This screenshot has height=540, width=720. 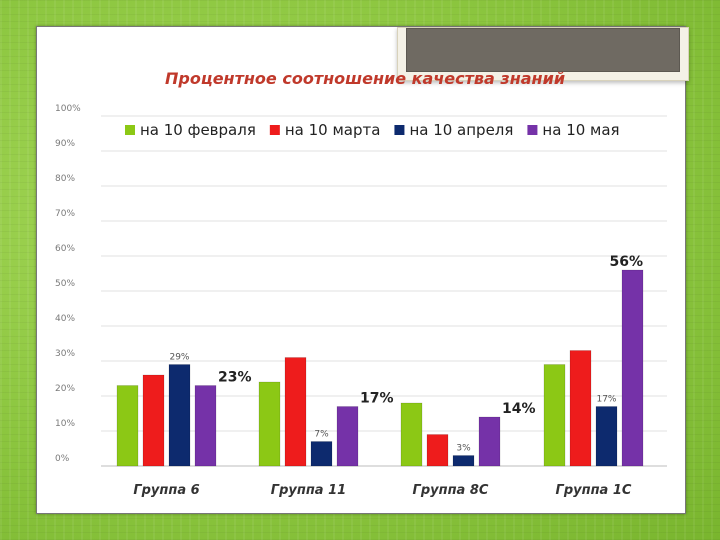 What do you see at coordinates (235, 378) in the screenshot?
I see `data-label-emphasis: 23%` at bounding box center [235, 378].